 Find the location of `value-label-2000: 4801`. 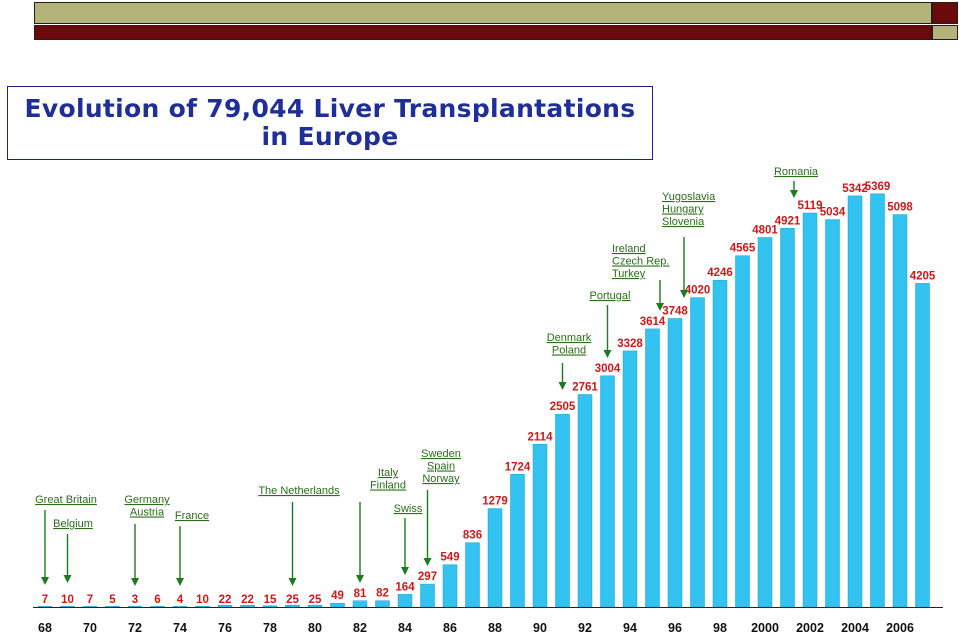

value-label-2000: 4801 is located at coordinates (765, 231).